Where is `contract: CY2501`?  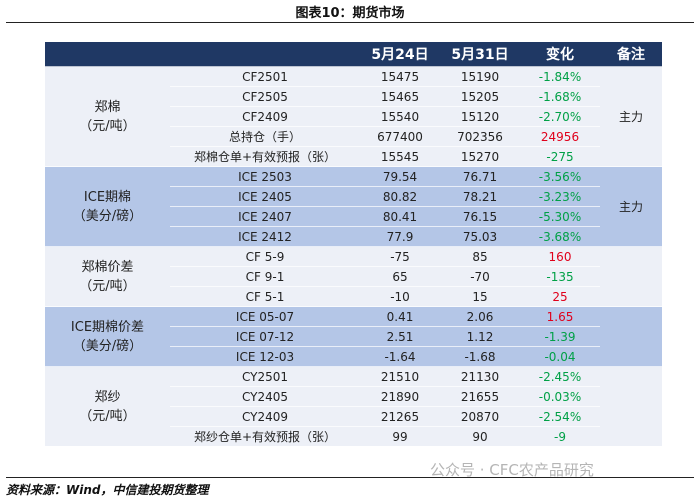
contract: CY2501 is located at coordinates (265, 376).